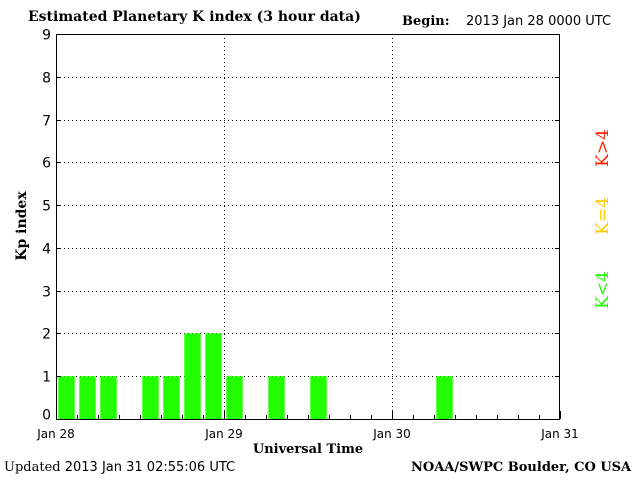  What do you see at coordinates (55, 434) in the screenshot?
I see `x-tick-label: Jan 28` at bounding box center [55, 434].